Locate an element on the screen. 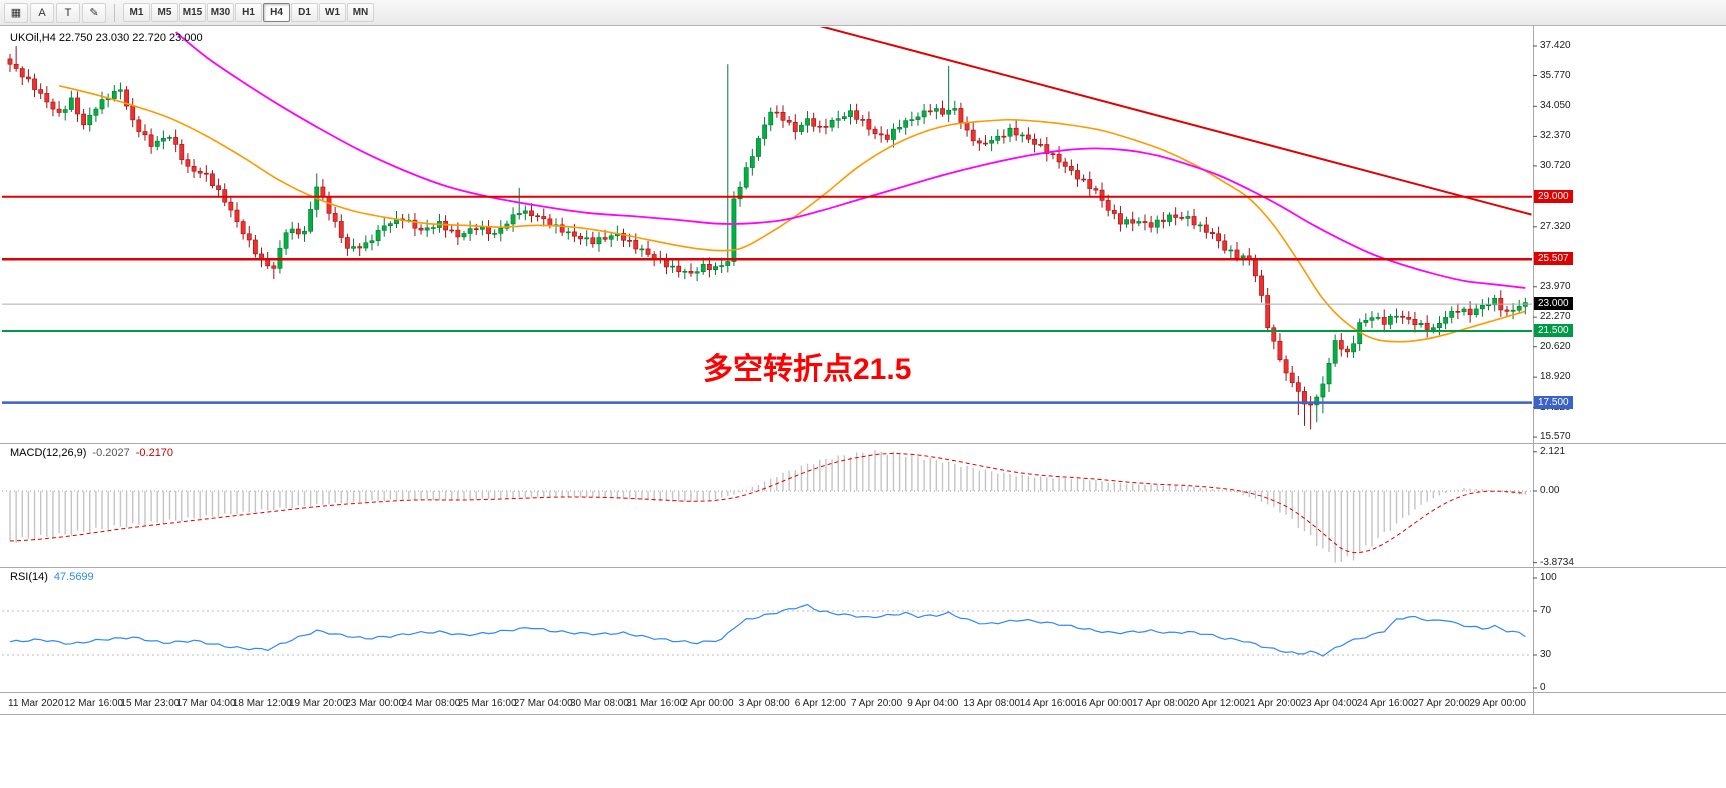 The width and height of the screenshot is (1726, 788). macd-signal-value: -0.2170 is located at coordinates (154, 453).